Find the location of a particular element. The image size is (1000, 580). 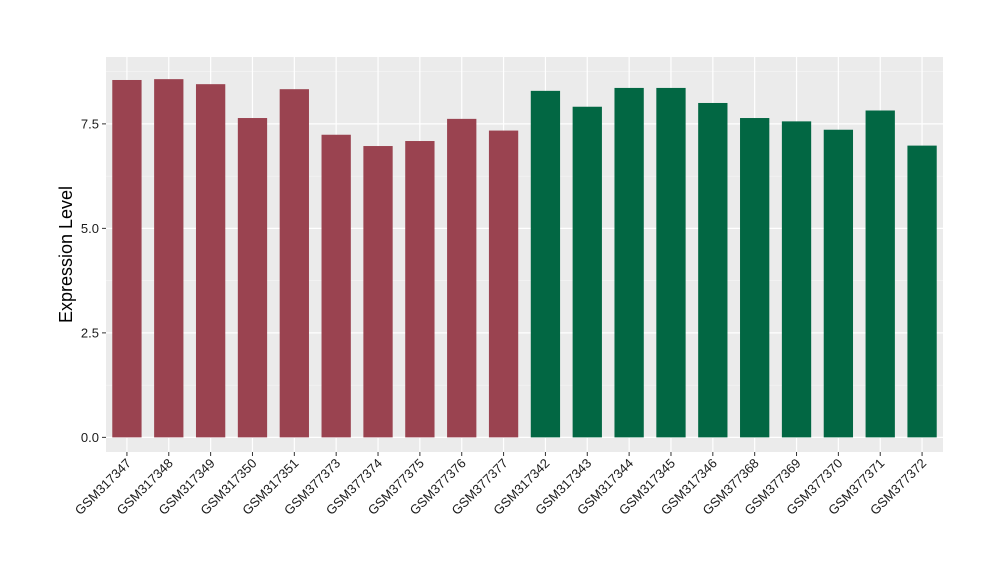

y-tick-label: 2.5 is located at coordinates (90, 332).